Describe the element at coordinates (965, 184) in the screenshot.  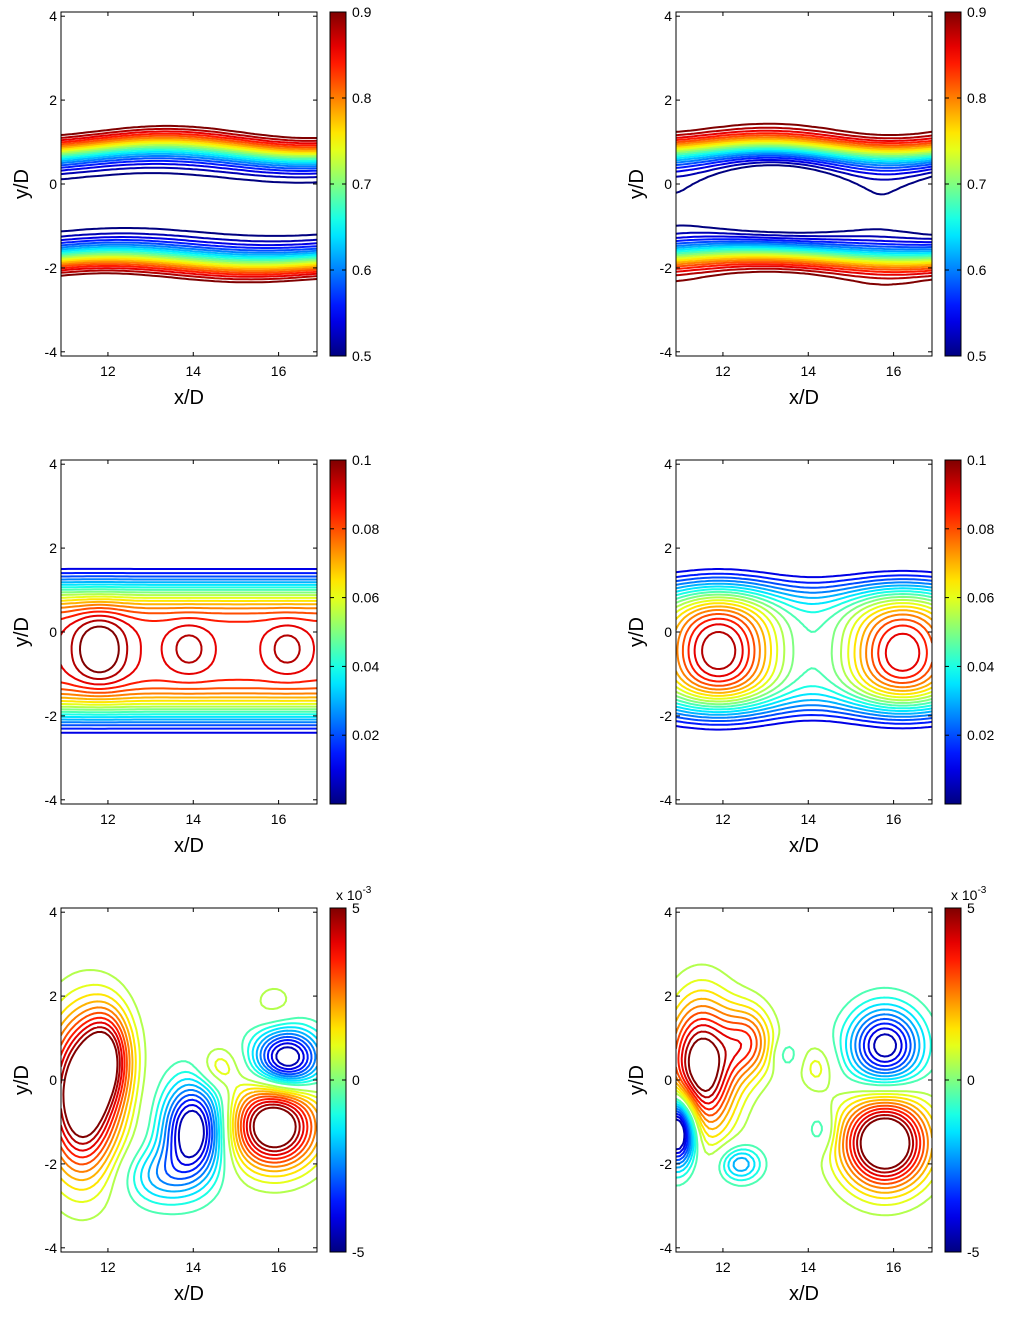
I see `colorbar: 0.5 0.6 0.7 0.8 0.9` at that location.